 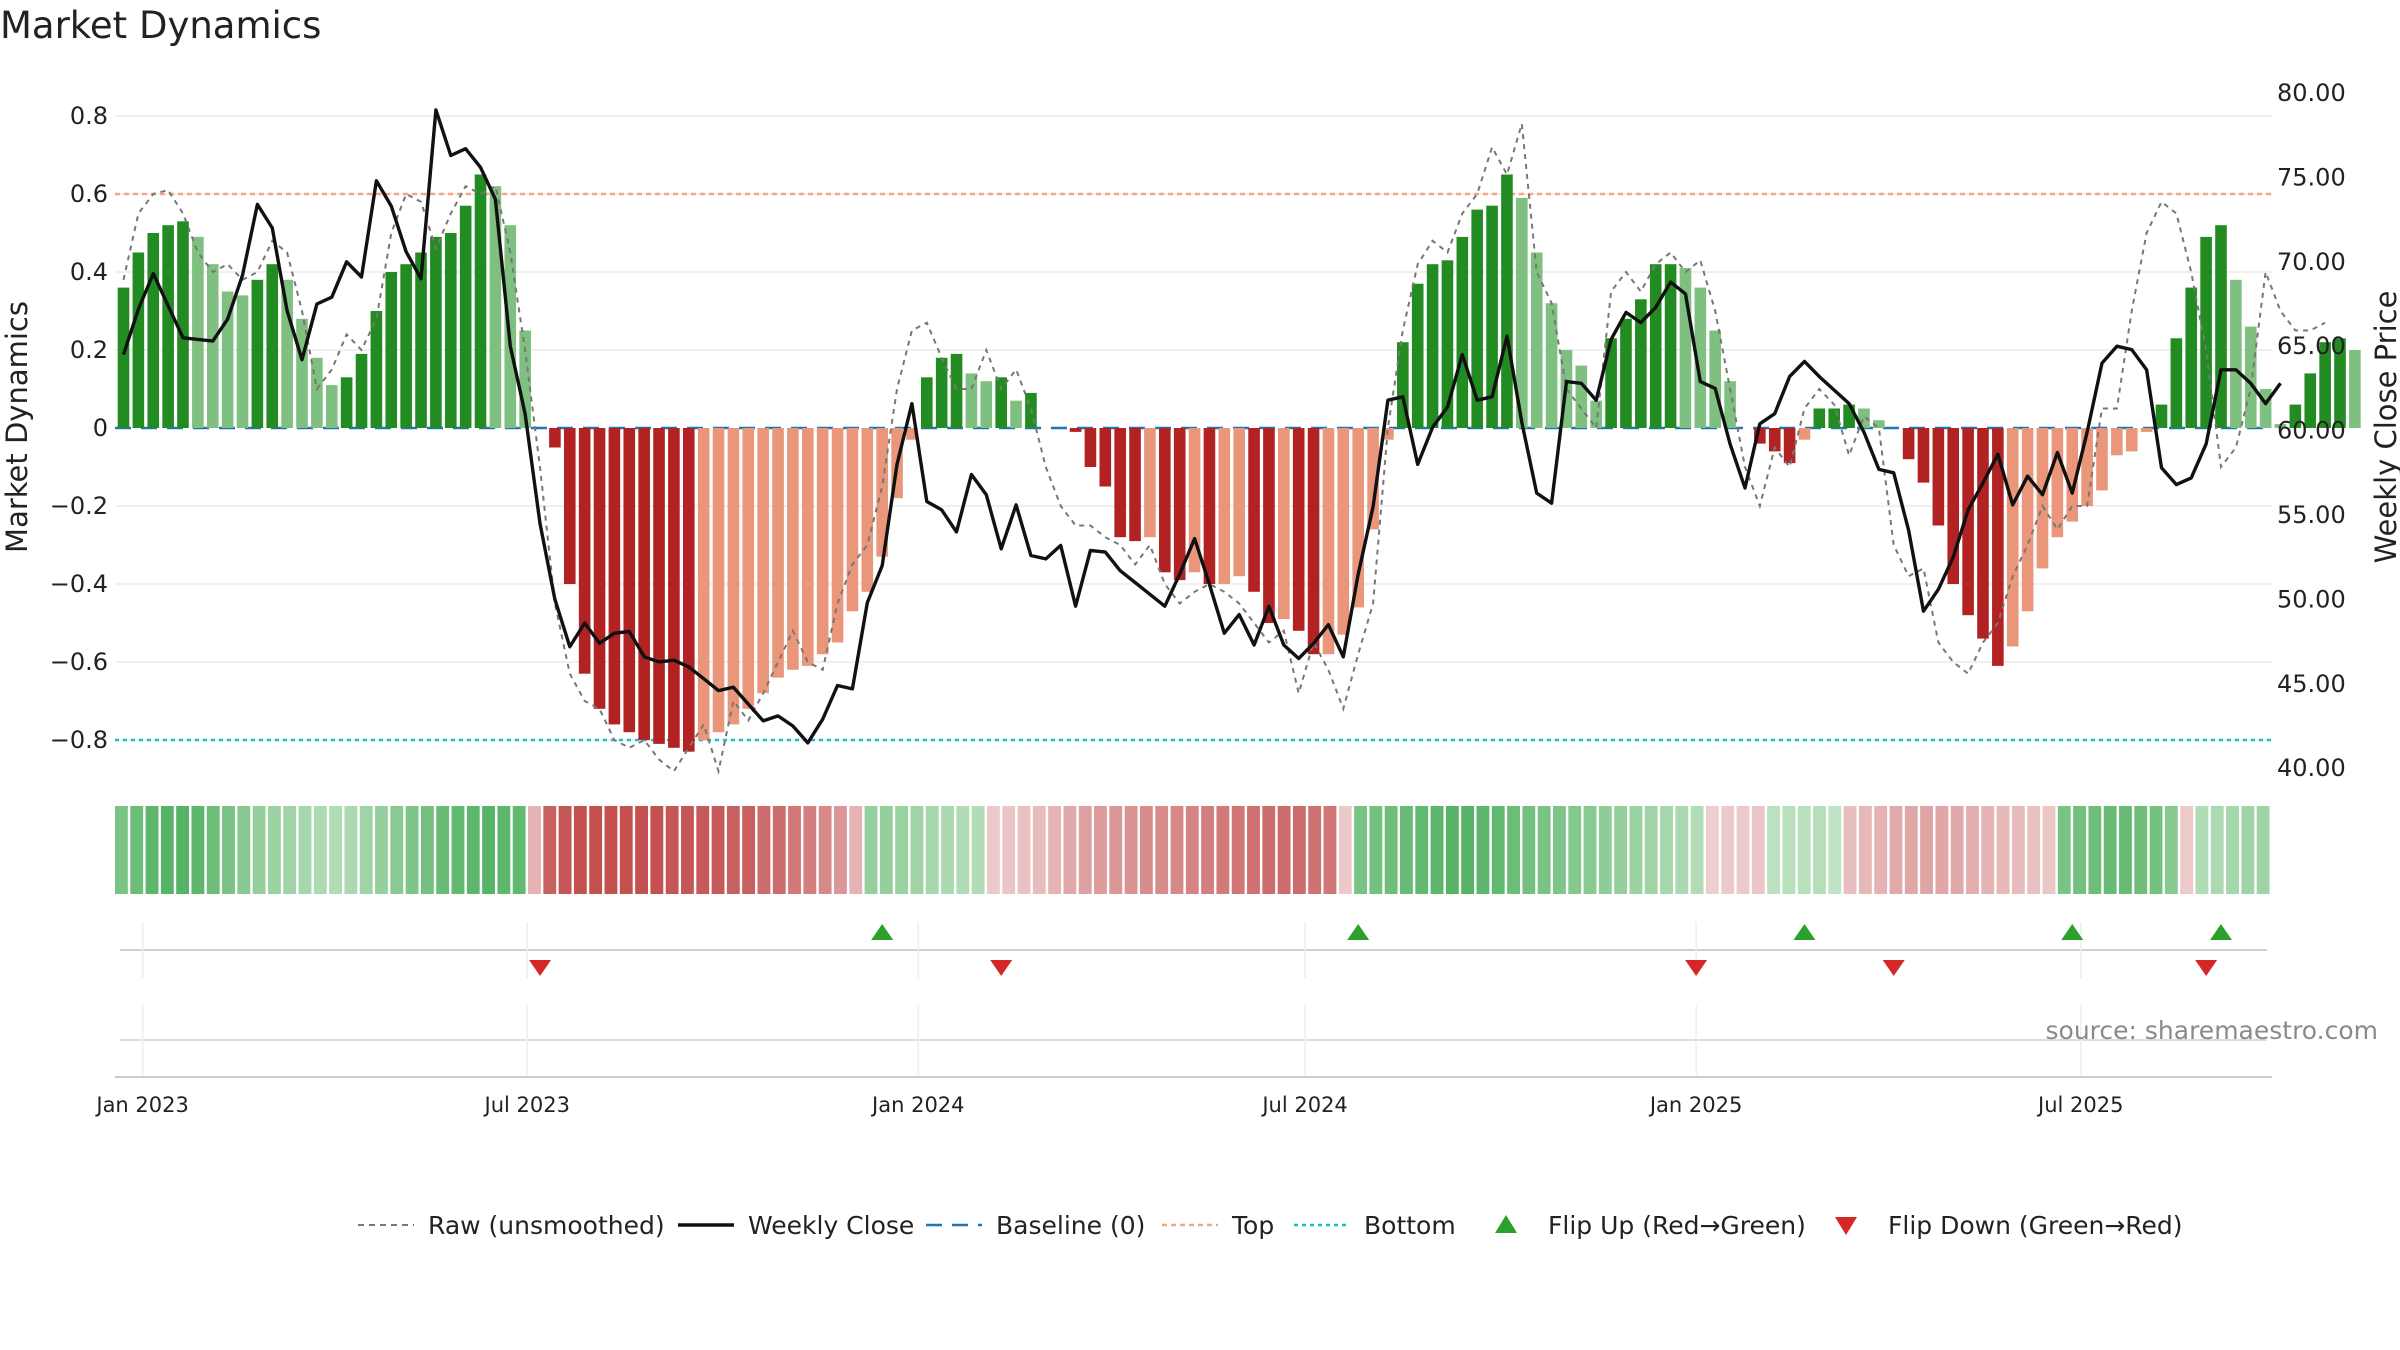 What do you see at coordinates (1696, 968) in the screenshot?
I see `flip-down-marker` at bounding box center [1696, 968].